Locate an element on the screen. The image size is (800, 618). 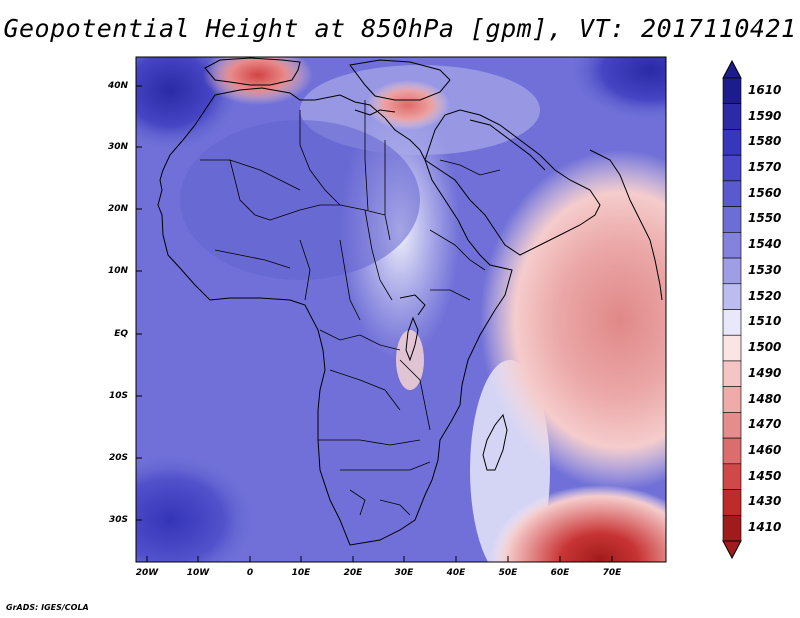
lon-label-10w: 10W is located at coordinates (198, 573).